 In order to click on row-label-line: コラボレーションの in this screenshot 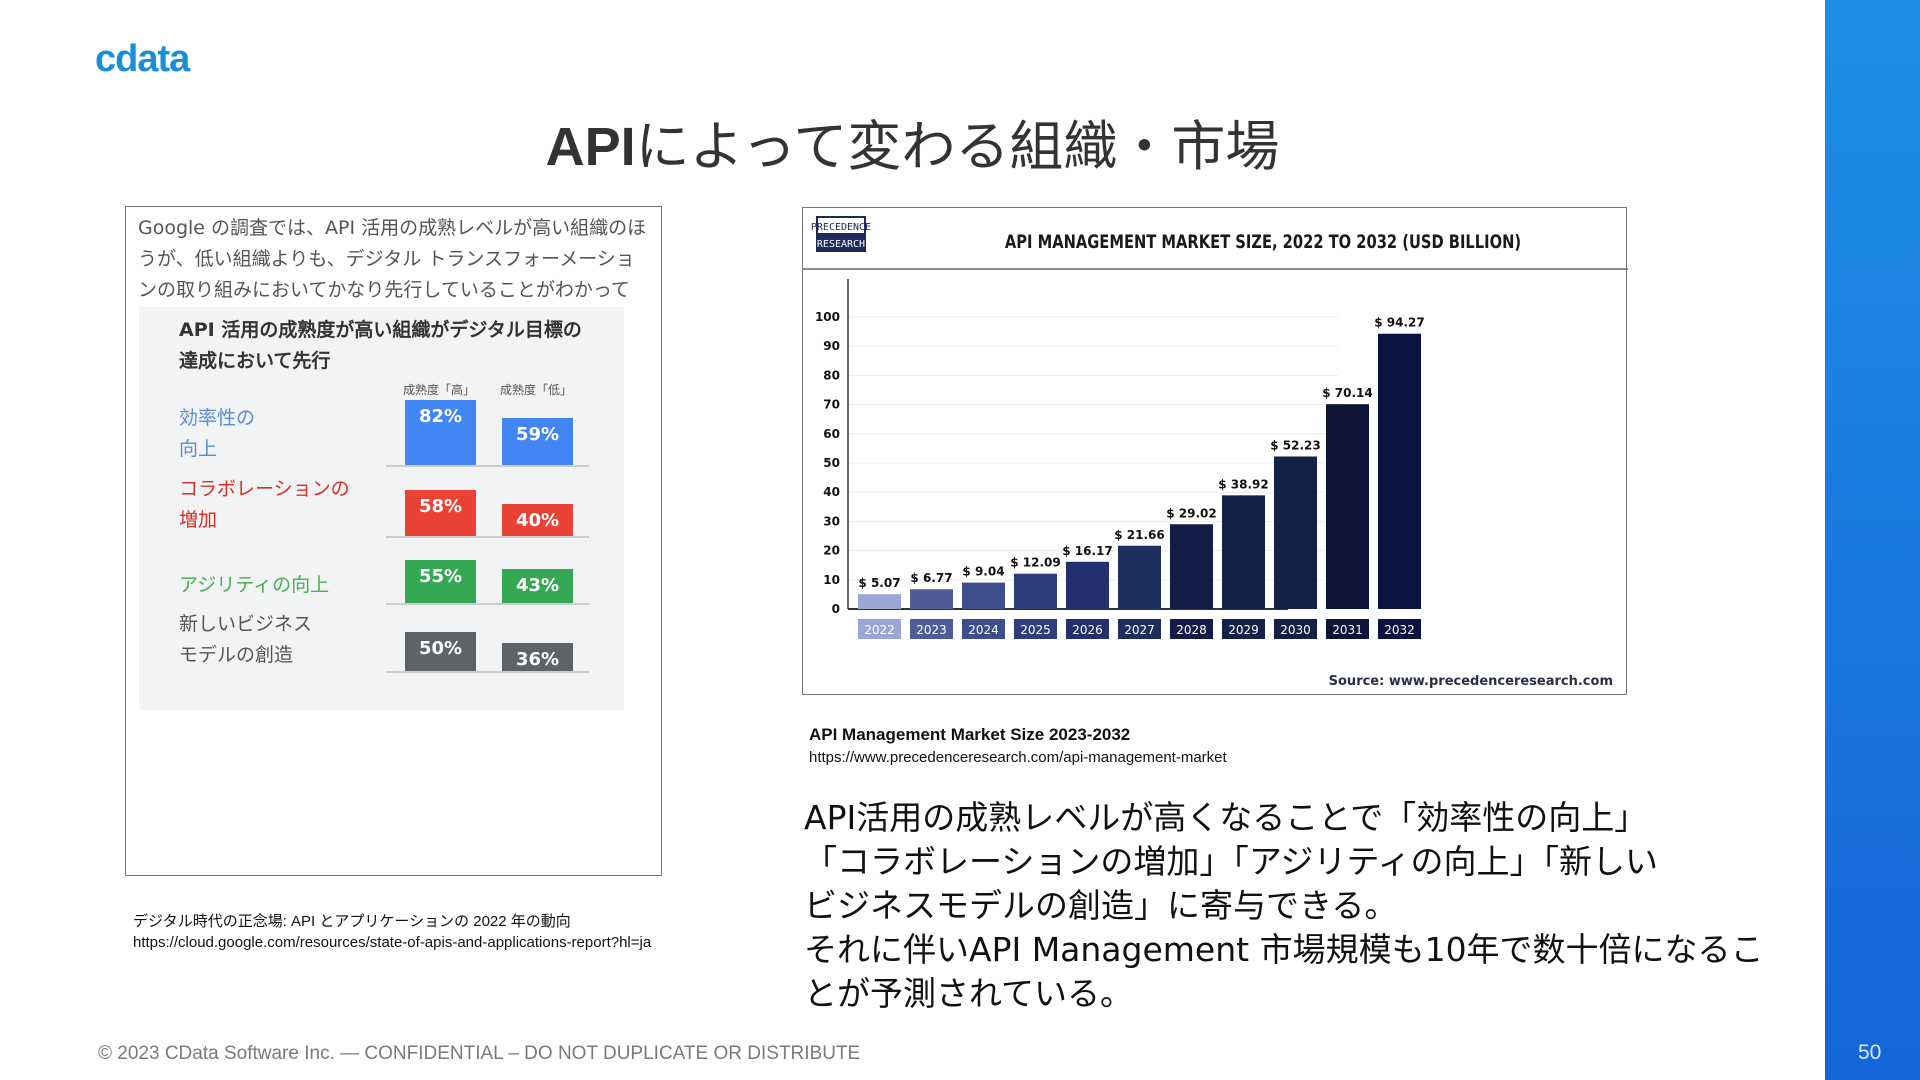, I will do `click(264, 489)`.